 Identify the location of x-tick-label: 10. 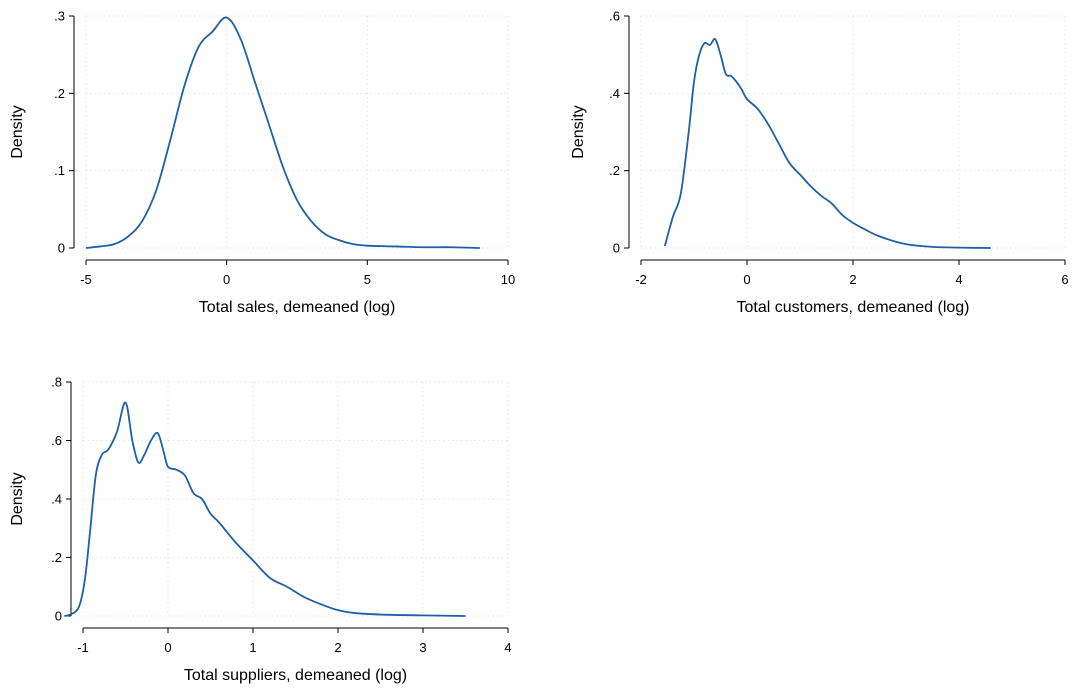
(508, 279).